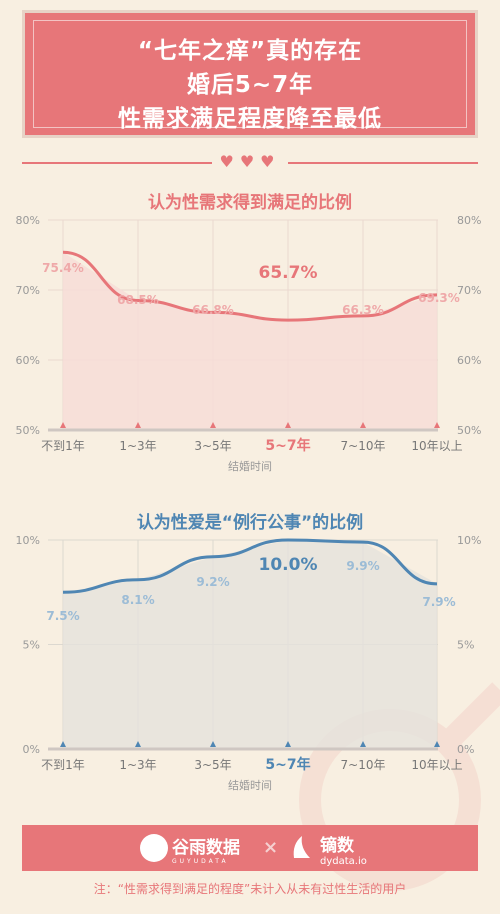 Image resolution: width=500 pixels, height=914 pixels. What do you see at coordinates (250, 889) in the screenshot?
I see `footnote: 注：“性需求得到满足的程度”未计入从未有过性生活的用户` at bounding box center [250, 889].